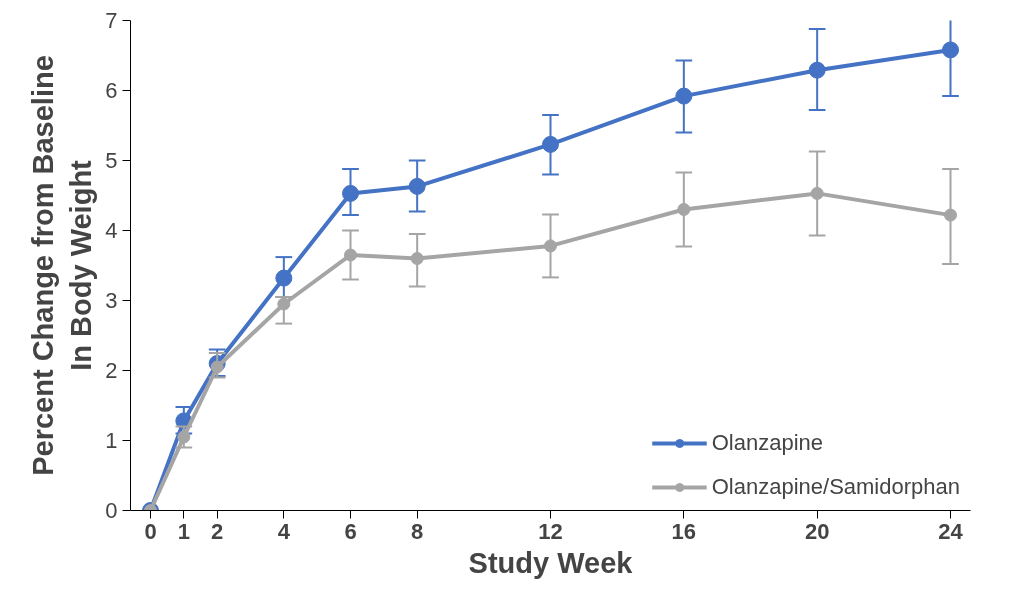  I want to click on y-tick-label: 0, so click(111, 510).